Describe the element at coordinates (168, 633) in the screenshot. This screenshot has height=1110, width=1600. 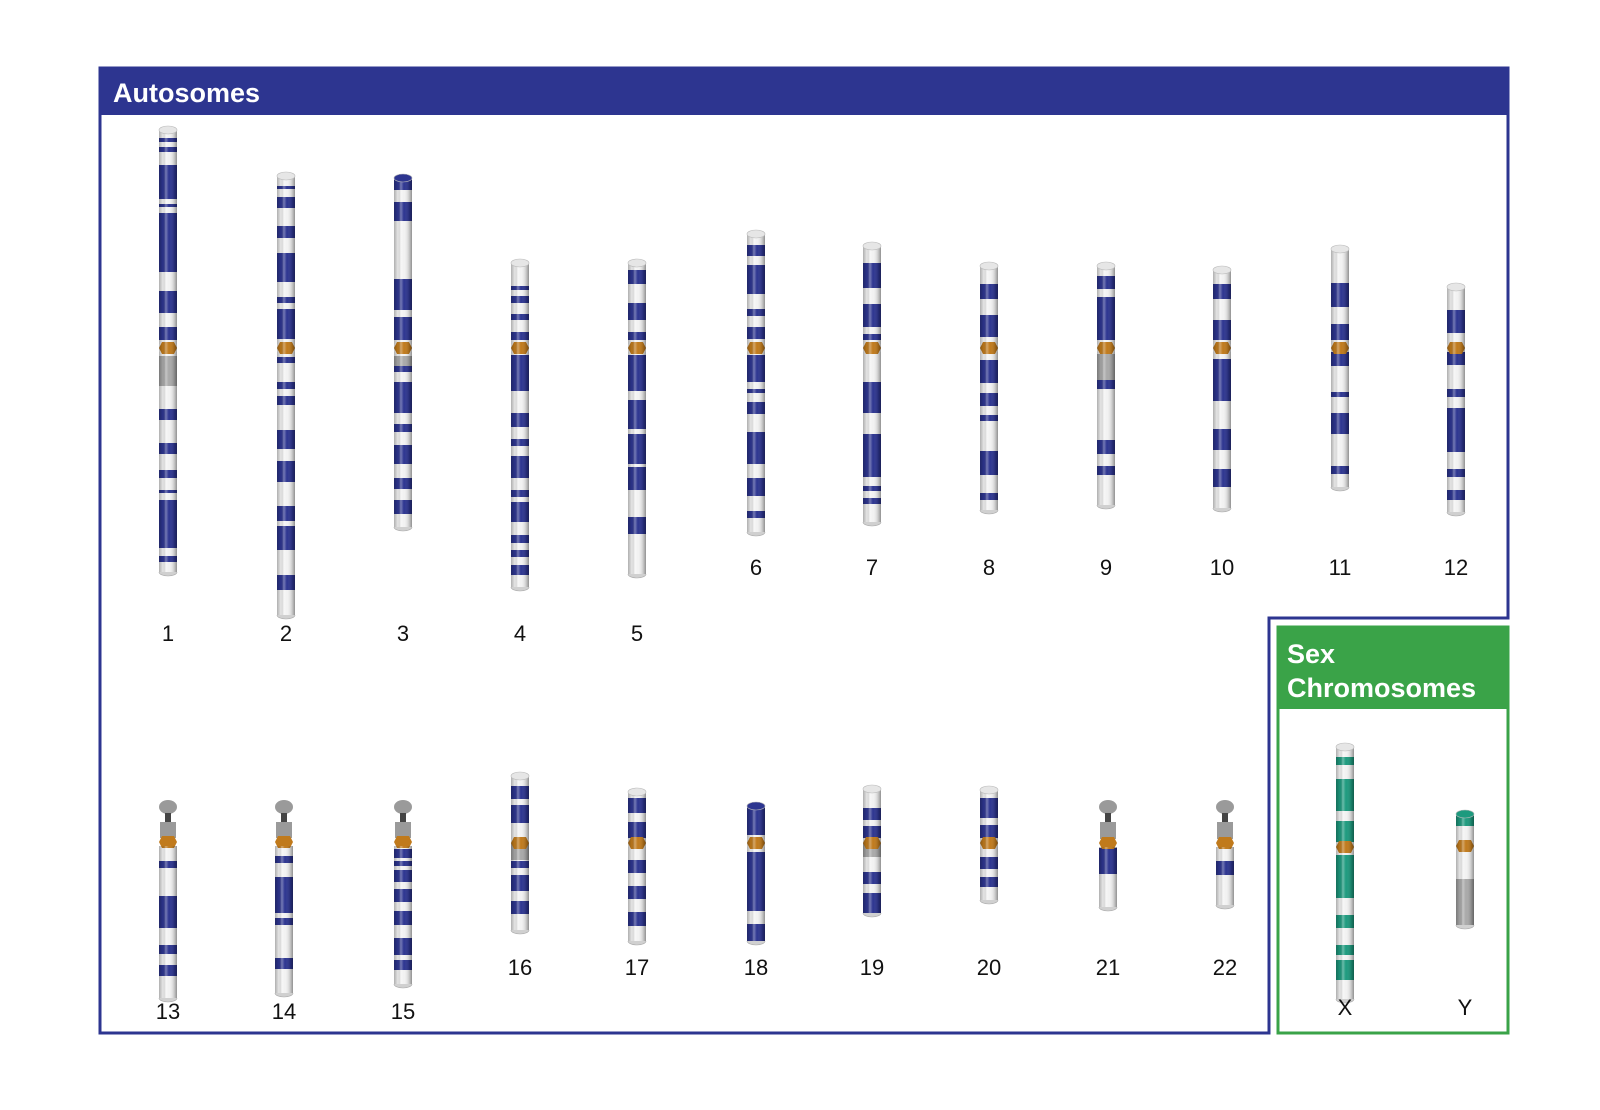
I see `chromosome-label: 1` at that location.